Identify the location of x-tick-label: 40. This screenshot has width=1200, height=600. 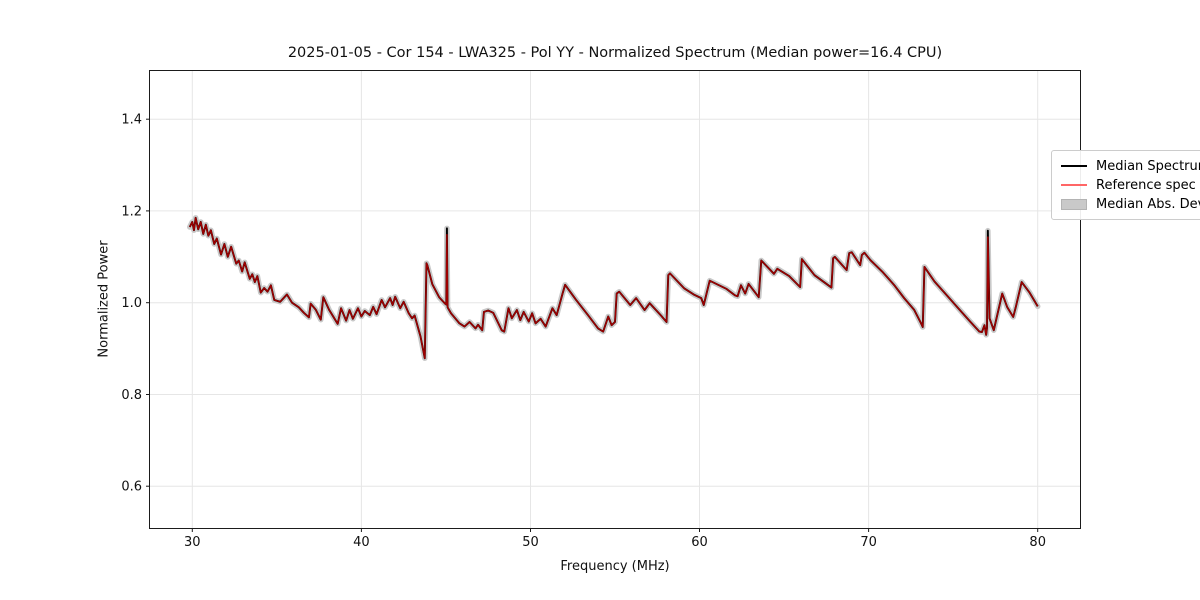
(361, 542).